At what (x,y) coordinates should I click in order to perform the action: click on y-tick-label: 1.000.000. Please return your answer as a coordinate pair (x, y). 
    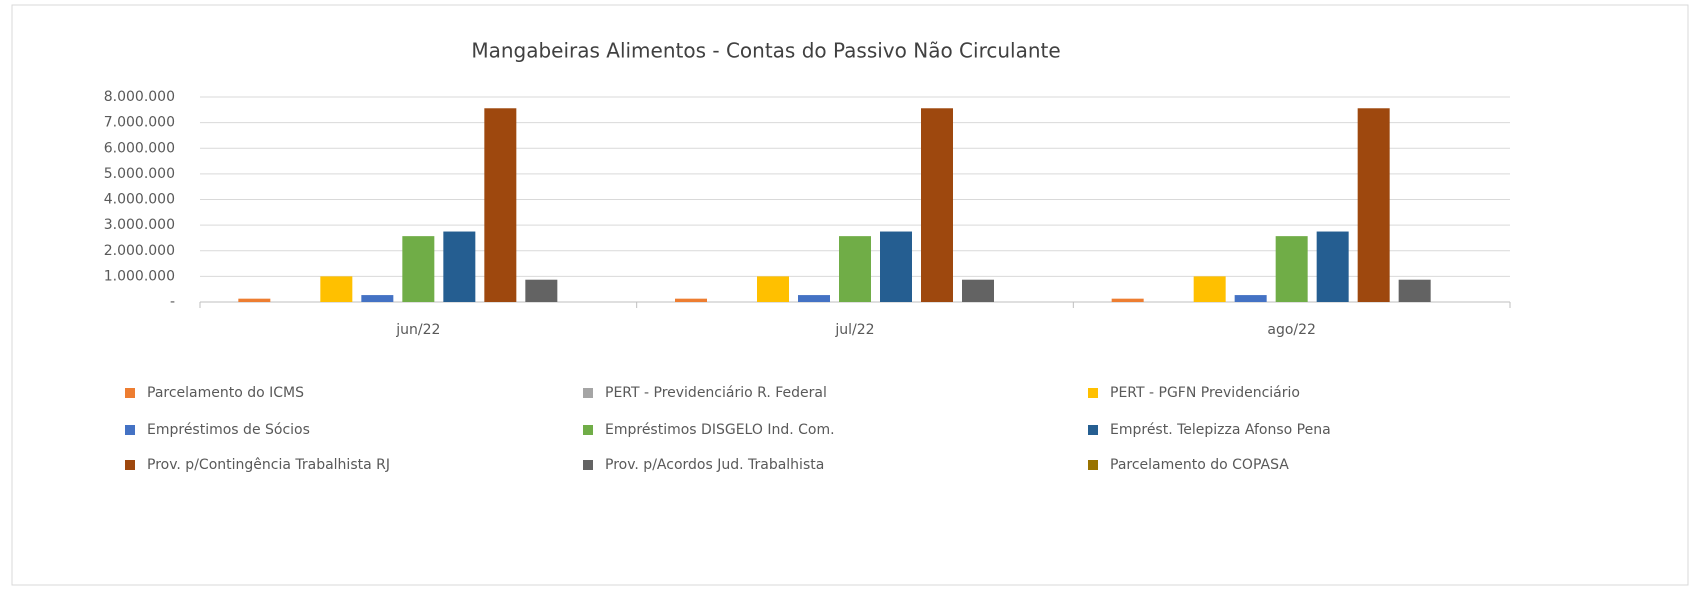
    Looking at the image, I should click on (139, 276).